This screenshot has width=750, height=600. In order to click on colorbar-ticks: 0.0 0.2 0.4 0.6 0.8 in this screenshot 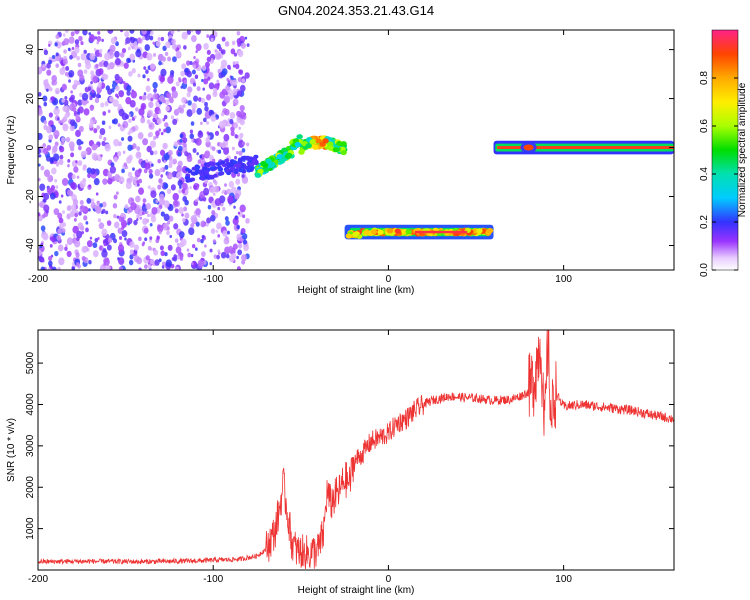, I will do `click(718, 174)`.